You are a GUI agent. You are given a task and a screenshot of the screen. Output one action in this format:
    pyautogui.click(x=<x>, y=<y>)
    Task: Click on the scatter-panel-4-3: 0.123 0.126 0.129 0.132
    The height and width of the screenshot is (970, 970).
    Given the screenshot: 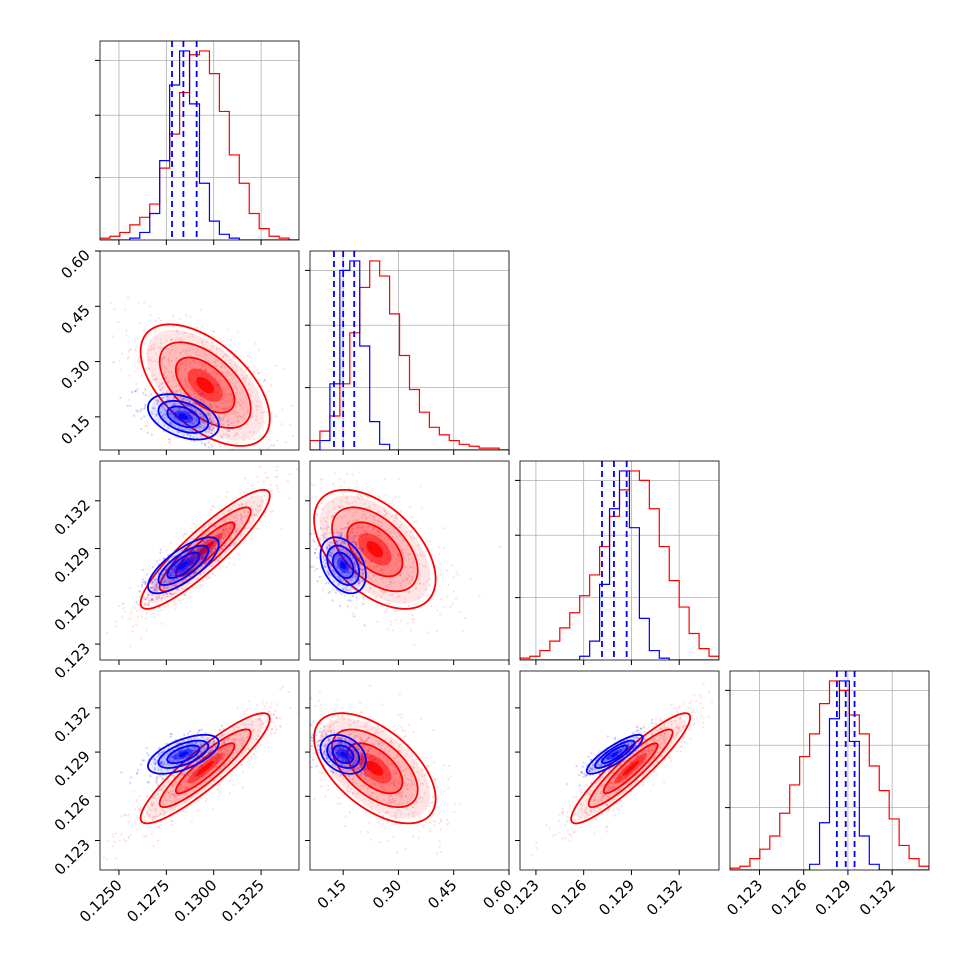 What is the action you would take?
    pyautogui.click(x=610, y=794)
    